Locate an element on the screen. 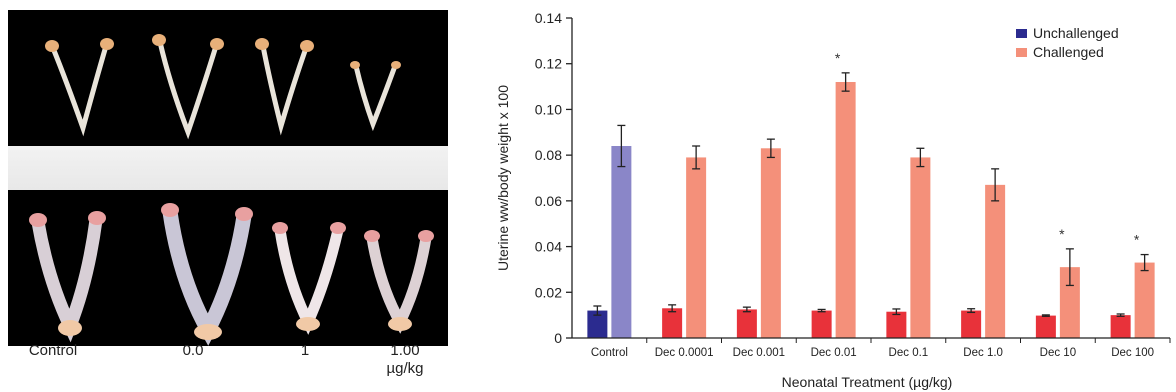 The width and height of the screenshot is (1176, 392). challenged-uterus-photo is located at coordinates (228, 268).